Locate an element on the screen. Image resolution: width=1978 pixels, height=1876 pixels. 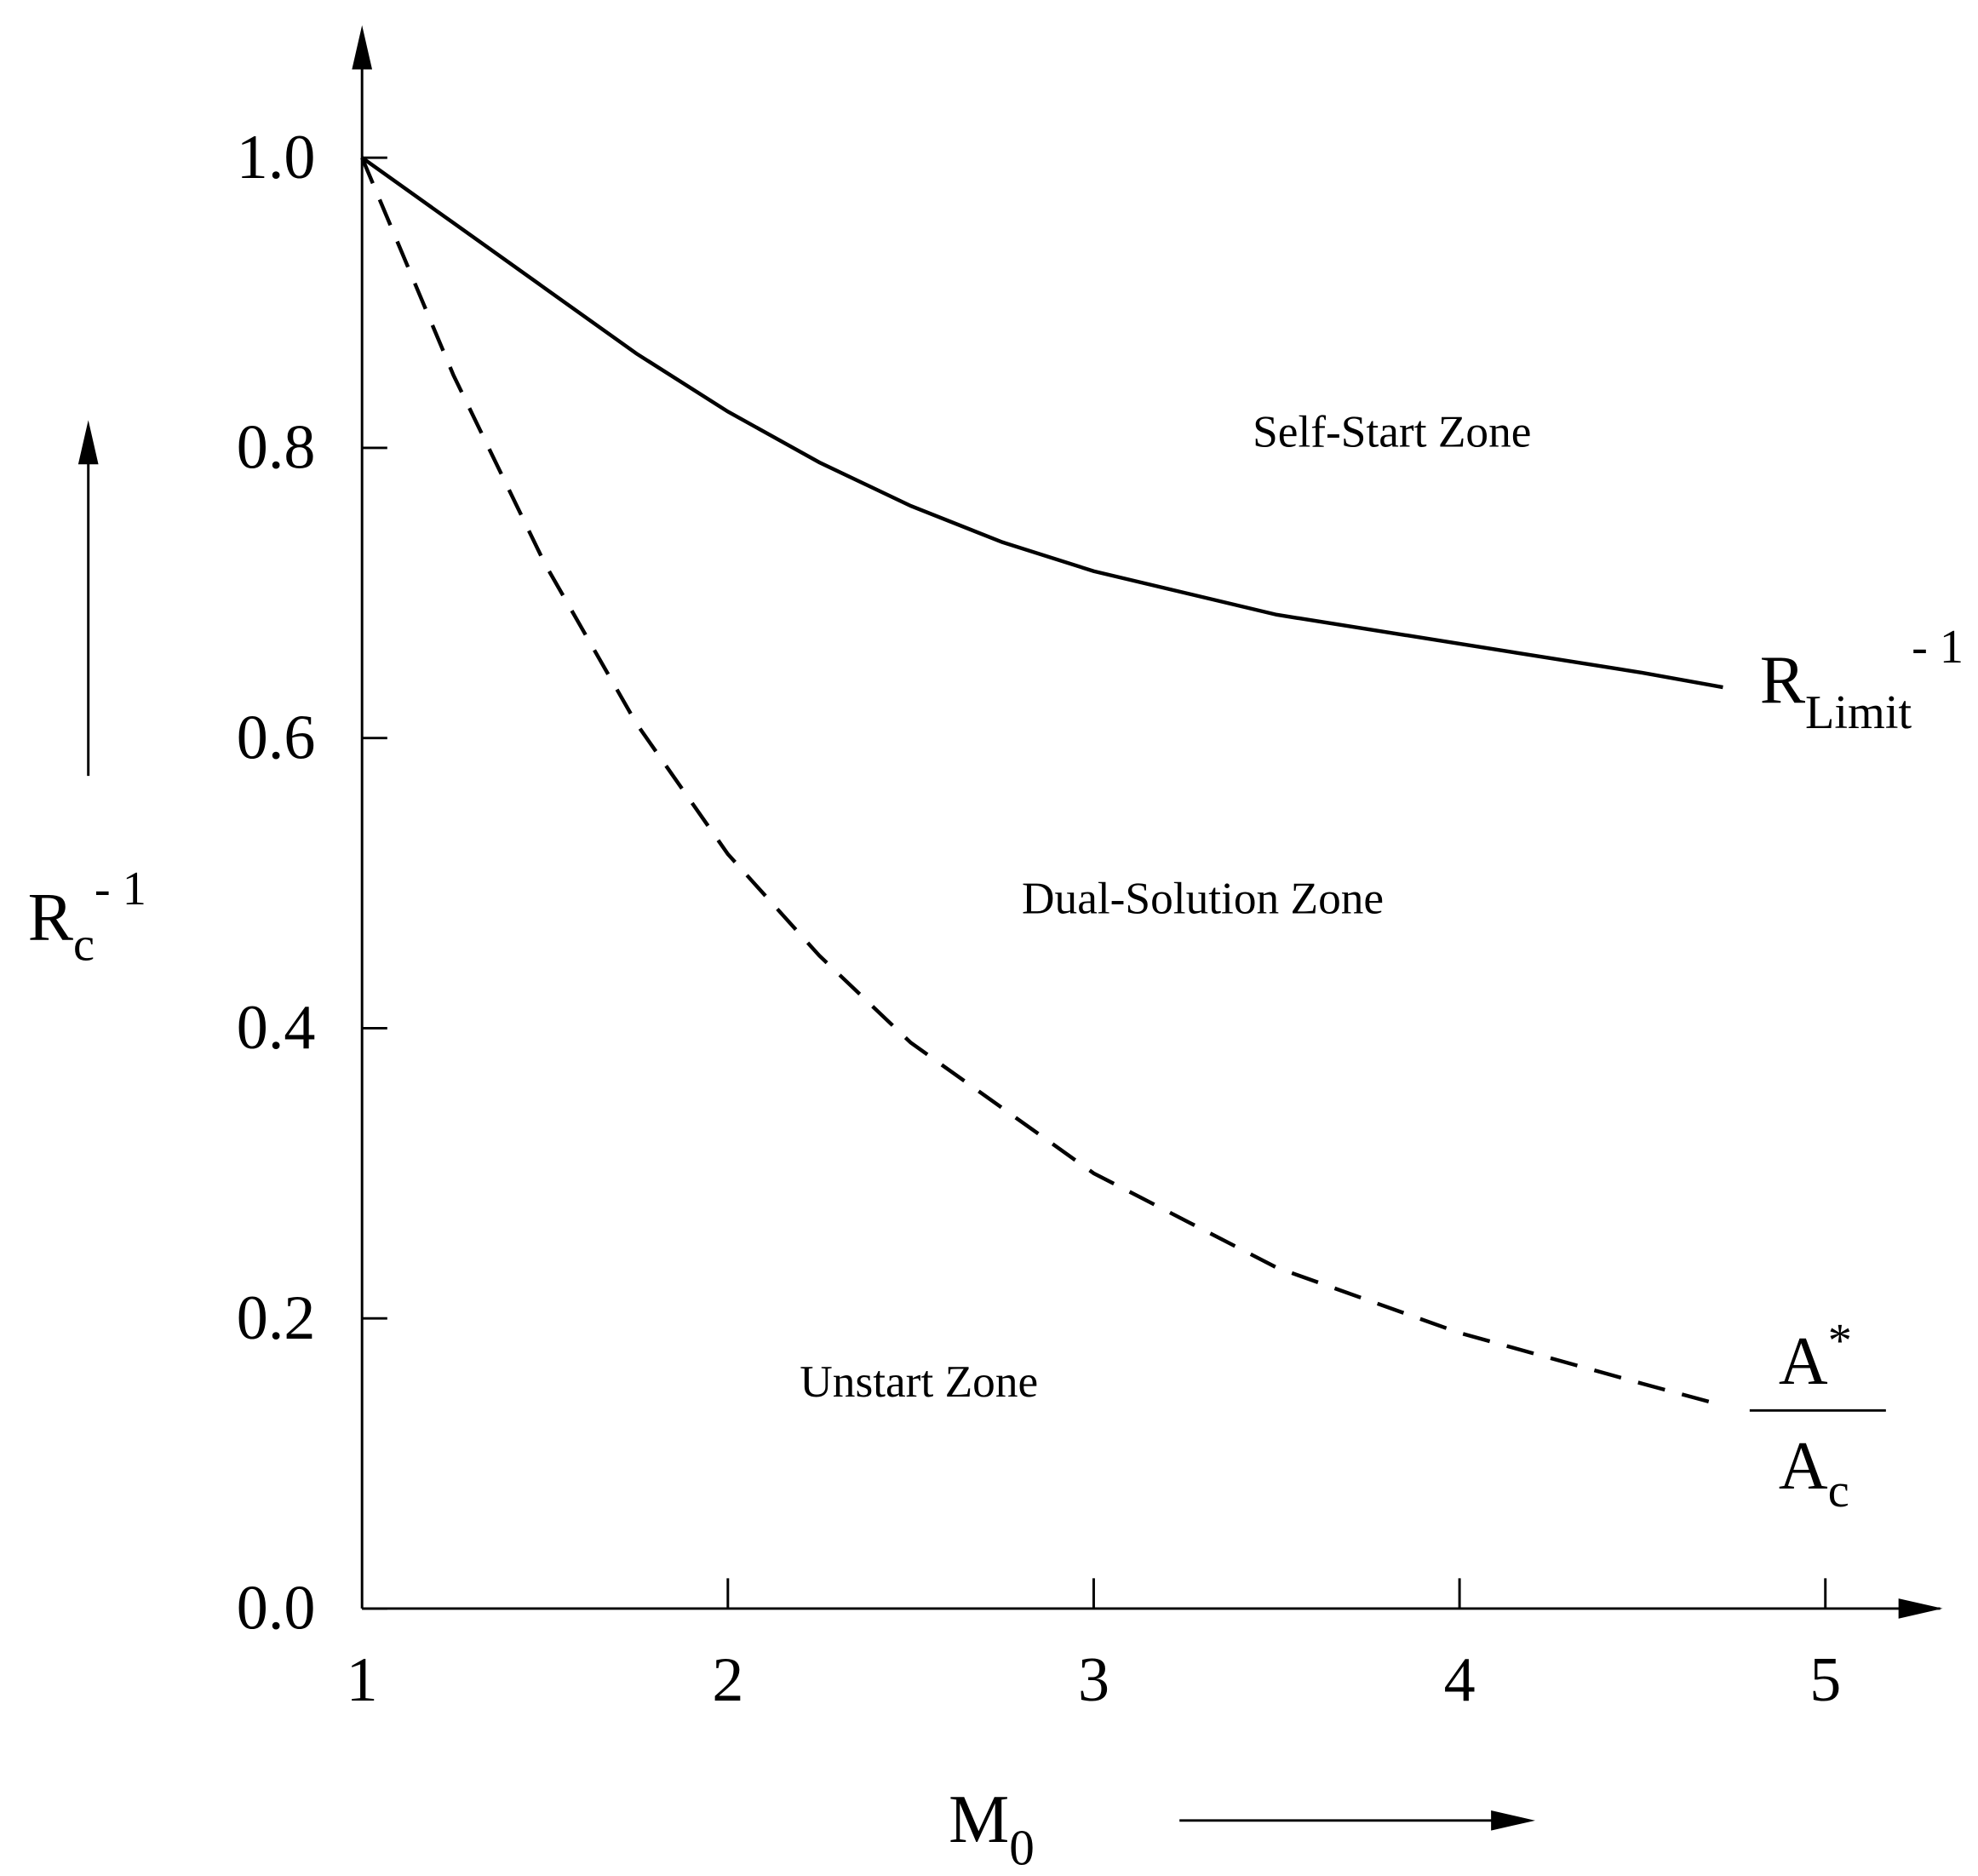
x-tick-label: 1 is located at coordinates (362, 1680).